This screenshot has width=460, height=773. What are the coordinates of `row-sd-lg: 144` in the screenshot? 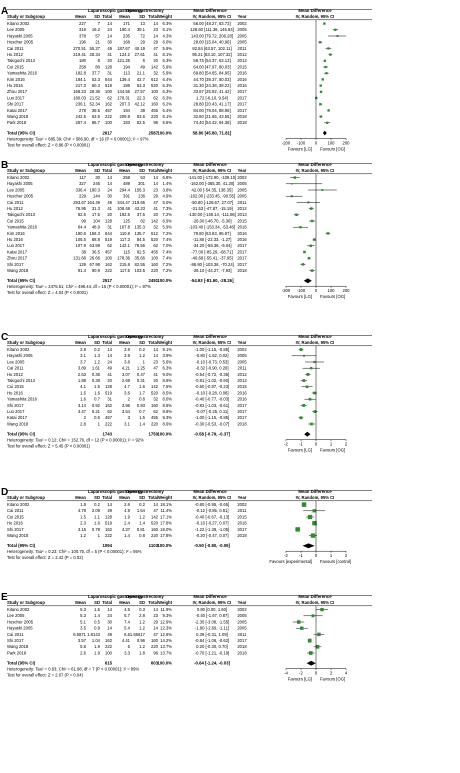 It's located at (97, 196).